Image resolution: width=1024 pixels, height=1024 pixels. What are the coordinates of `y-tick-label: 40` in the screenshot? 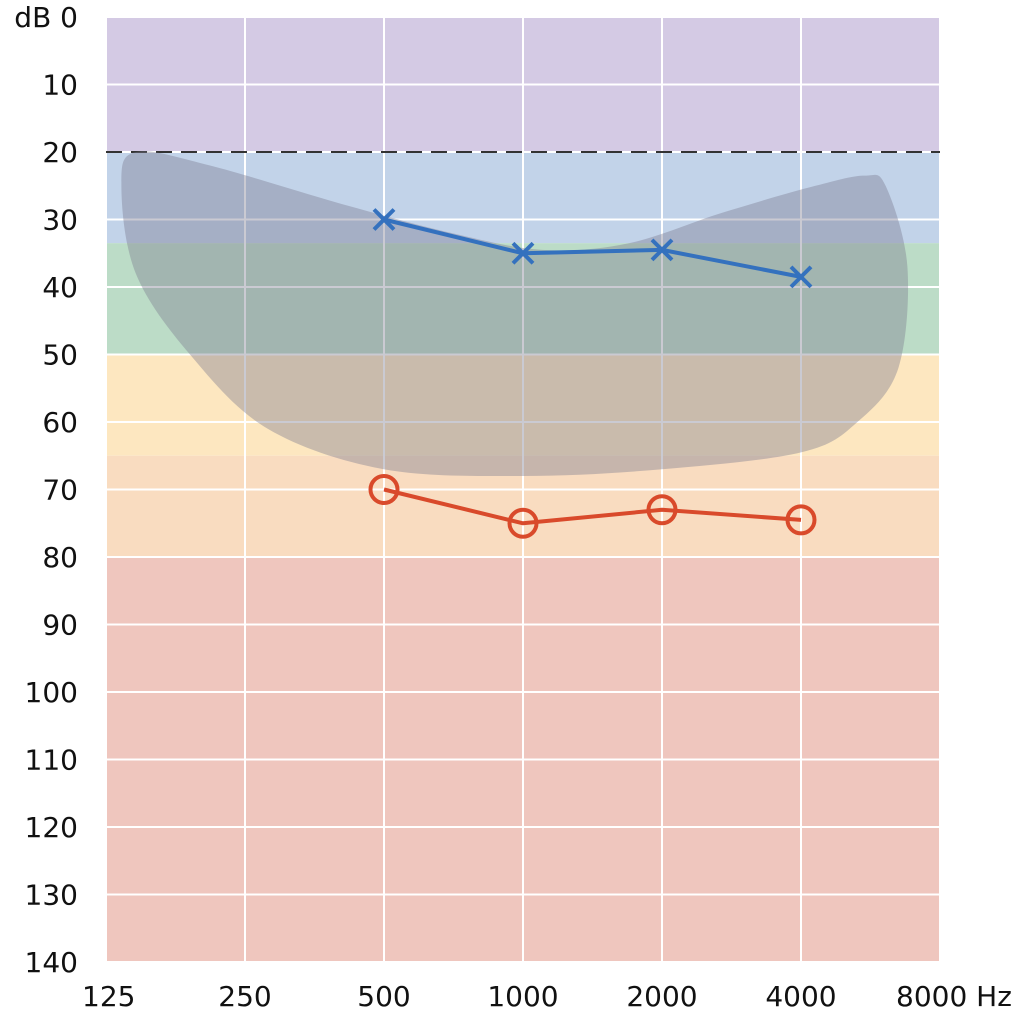 It's located at (60, 287).